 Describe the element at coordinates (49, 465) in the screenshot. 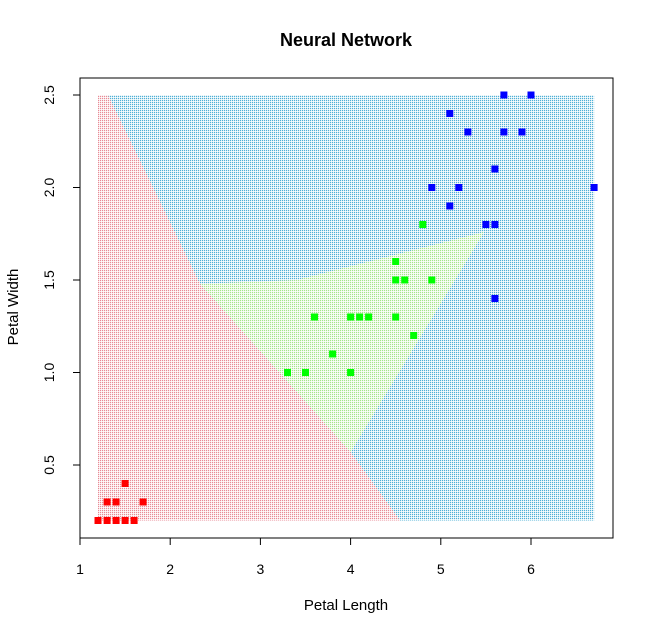

I see `y-tick-label-0: 0.5` at that location.